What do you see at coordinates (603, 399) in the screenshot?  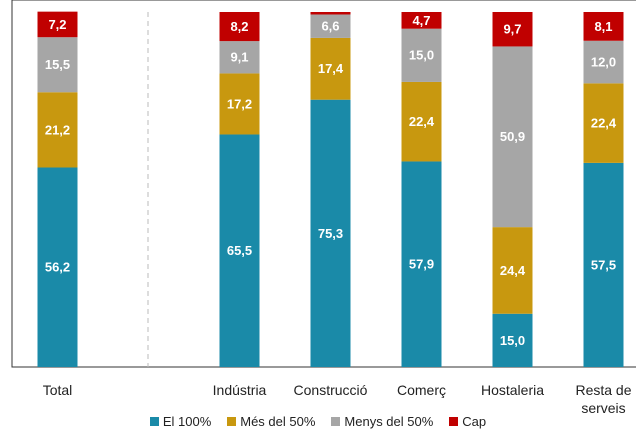 I see `x-tick-label: Resta de serveis` at bounding box center [603, 399].